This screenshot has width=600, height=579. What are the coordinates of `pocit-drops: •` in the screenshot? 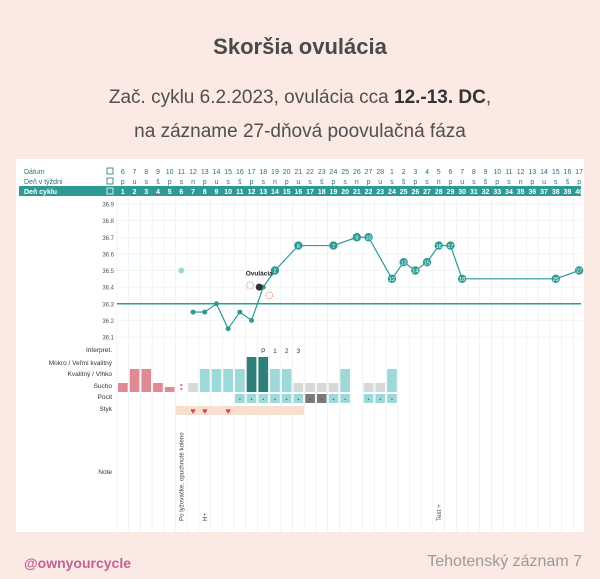 It's located at (334, 400).